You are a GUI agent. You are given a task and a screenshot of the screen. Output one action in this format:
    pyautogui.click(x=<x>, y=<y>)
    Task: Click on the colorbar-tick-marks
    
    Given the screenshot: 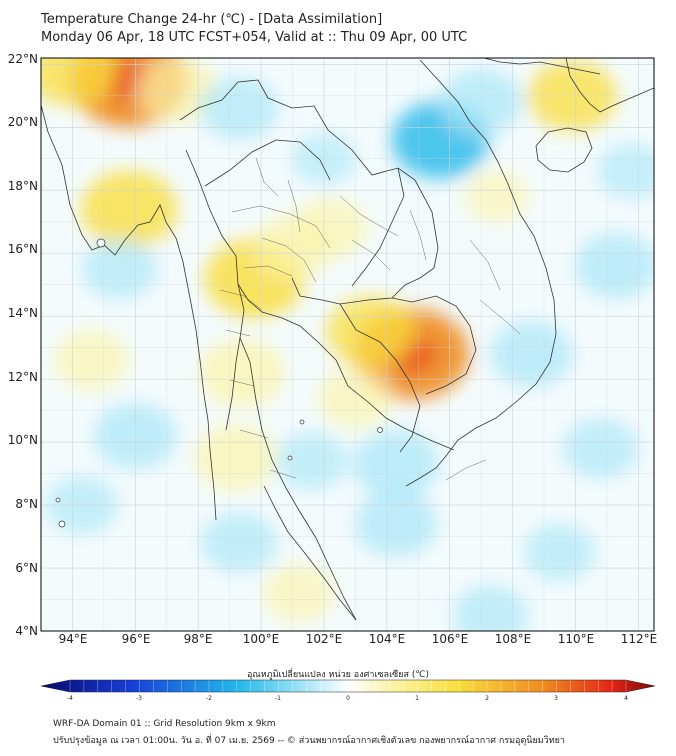 What is the action you would take?
    pyautogui.click(x=348, y=686)
    